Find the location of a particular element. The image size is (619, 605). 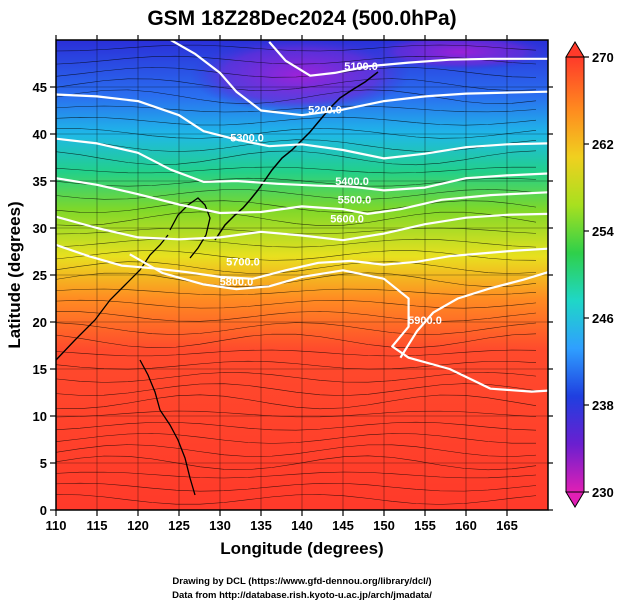

contour-line-5400.0 is located at coordinates (302, 164).